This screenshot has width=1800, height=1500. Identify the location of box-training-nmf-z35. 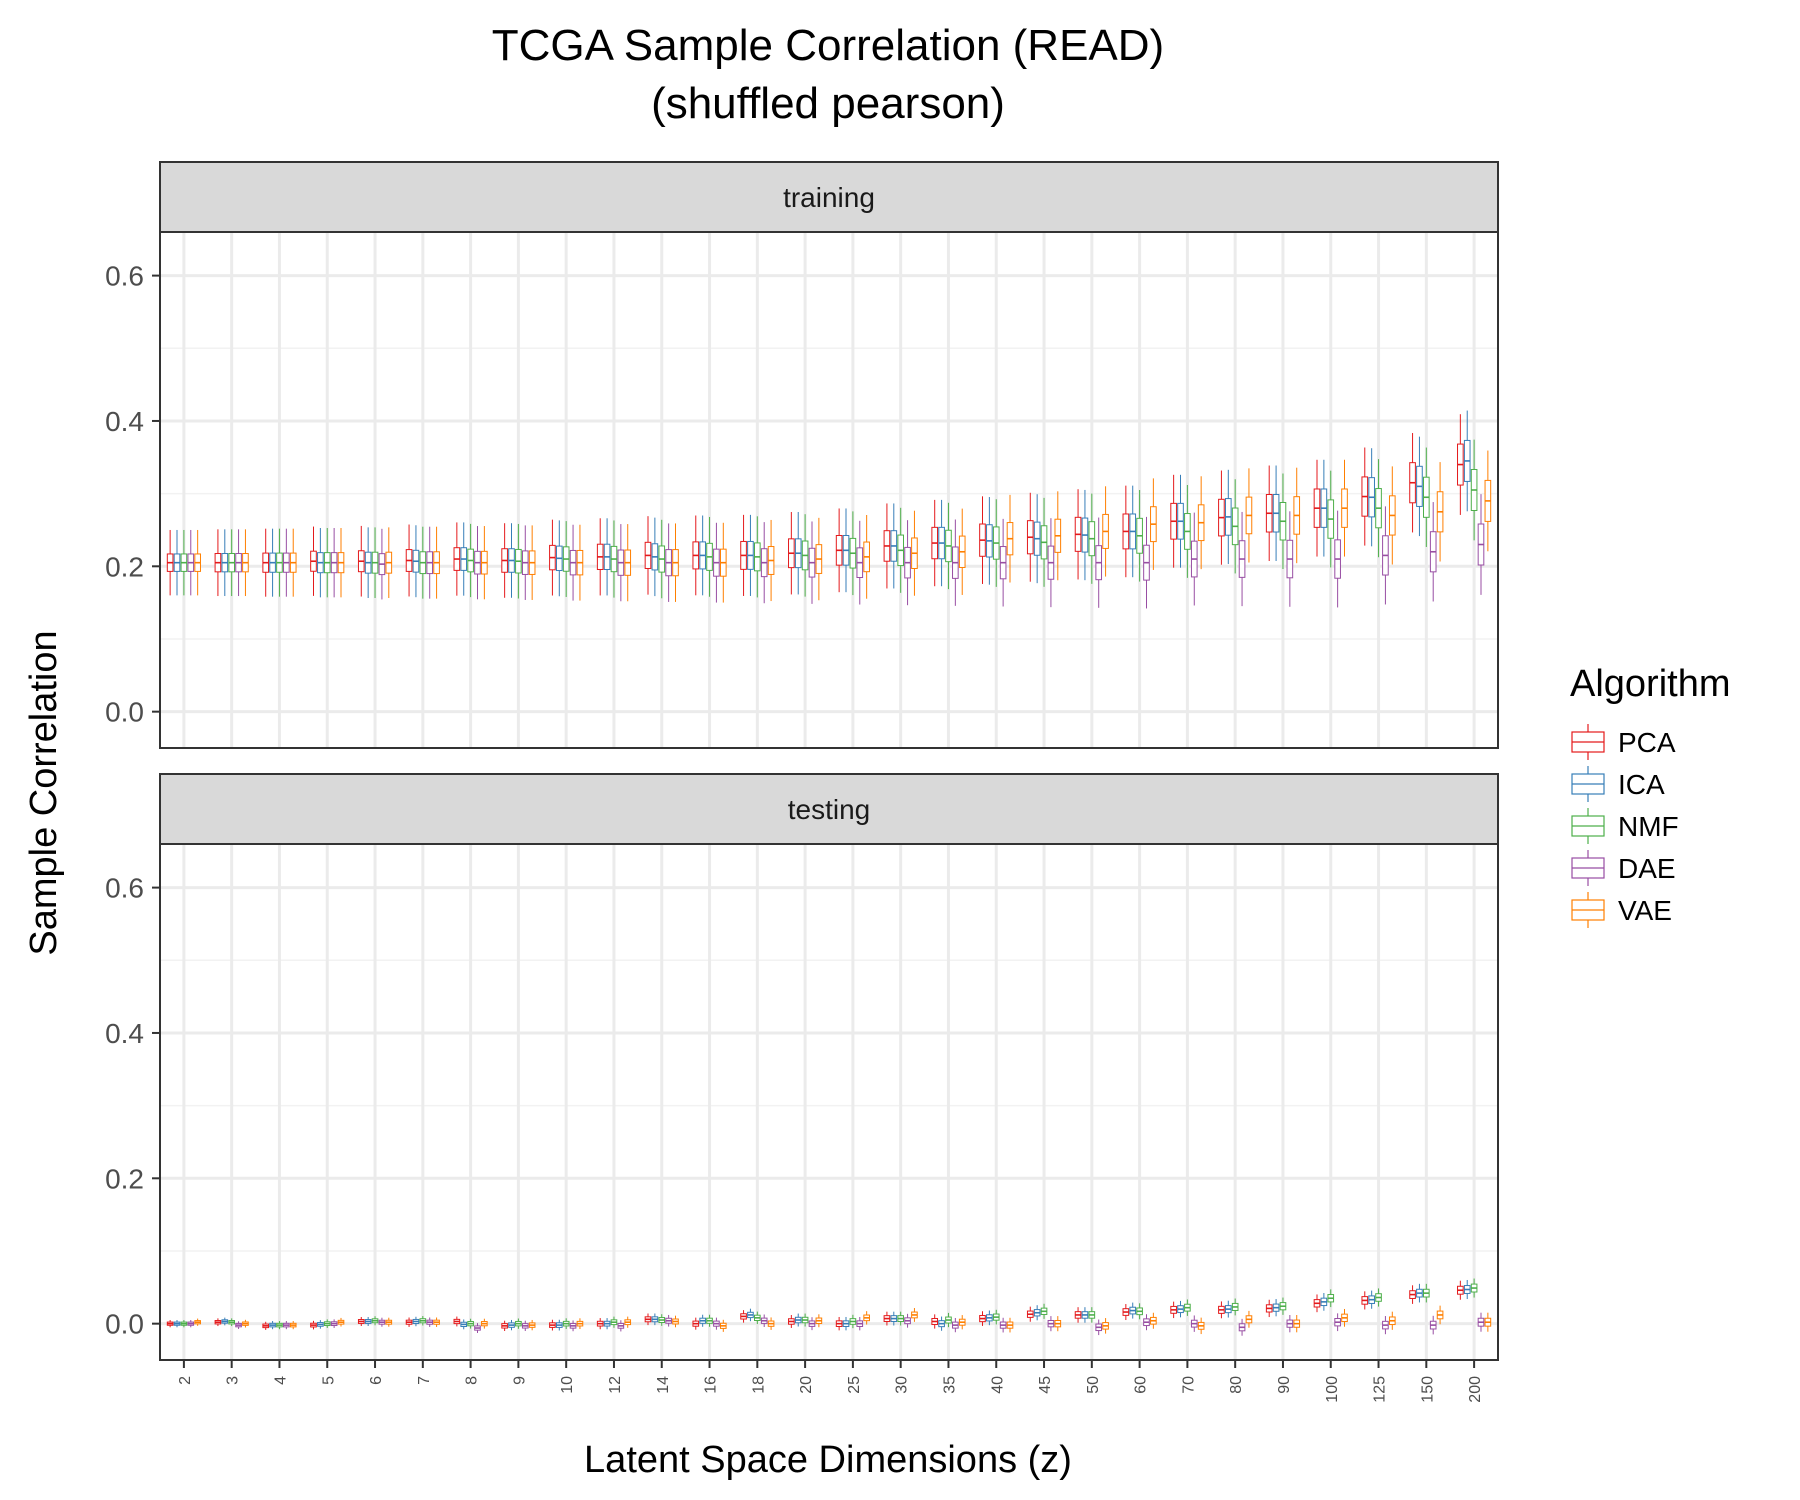
(948, 546).